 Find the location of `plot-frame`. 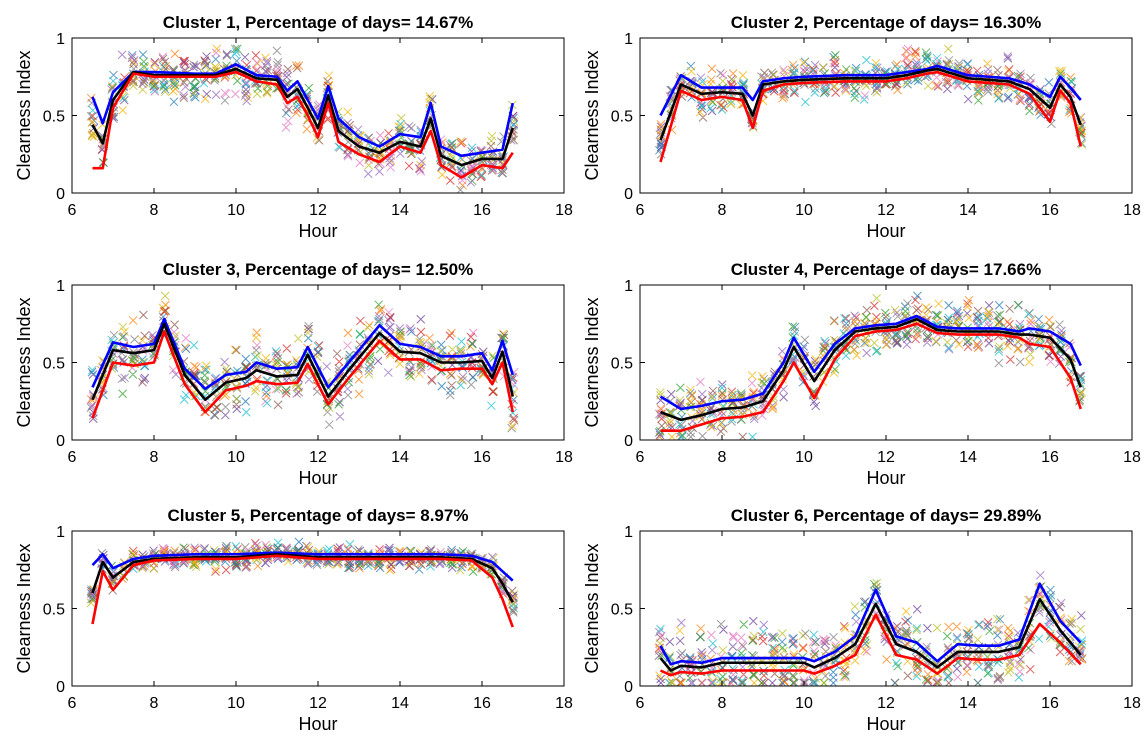

plot-frame is located at coordinates (886, 115).